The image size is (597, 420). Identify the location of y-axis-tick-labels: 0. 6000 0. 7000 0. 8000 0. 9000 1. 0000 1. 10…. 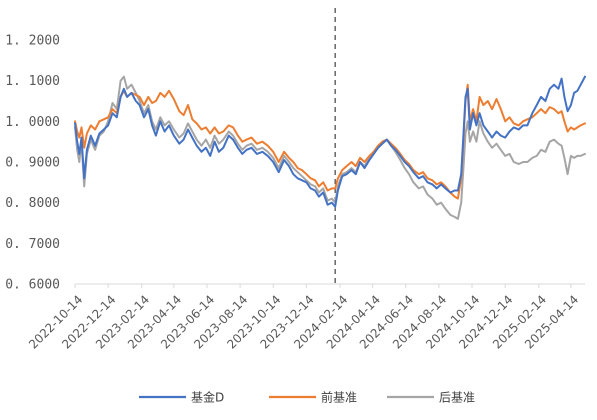
(32, 163).